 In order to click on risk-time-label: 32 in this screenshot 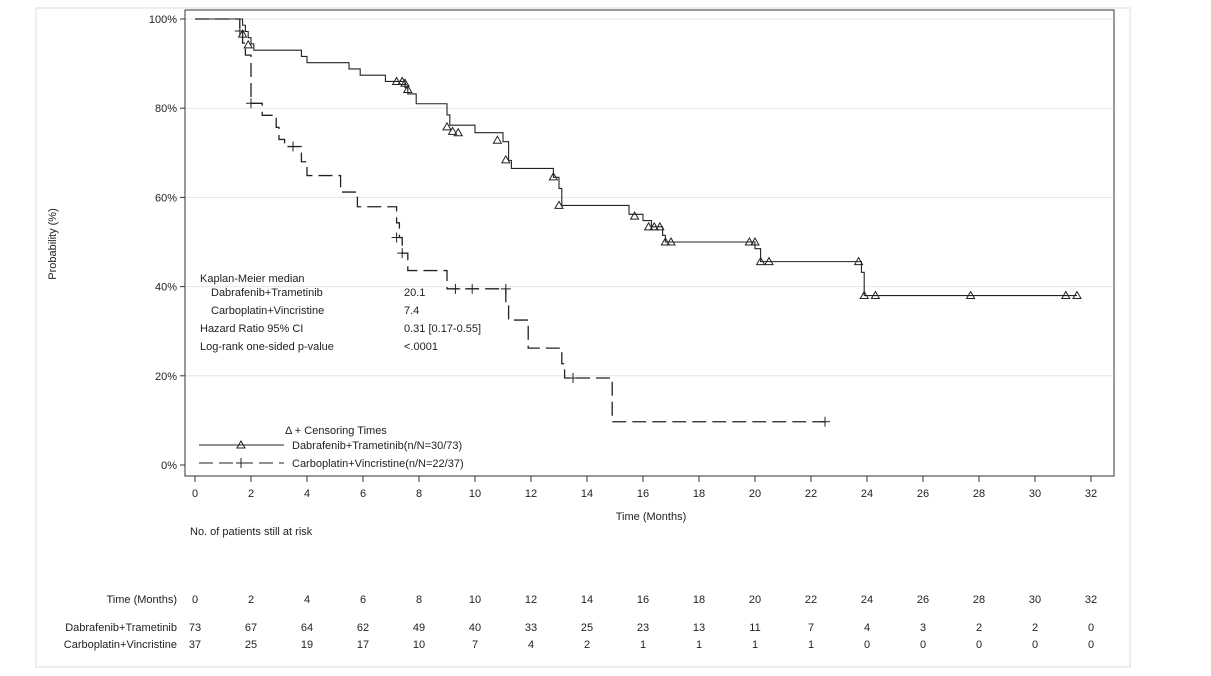, I will do `click(1091, 600)`.